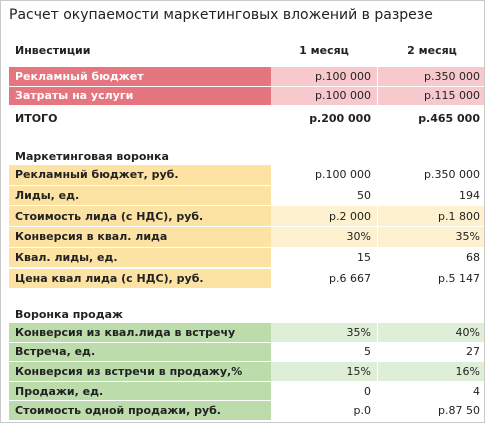  I want to click on section-heading: Воронка продаж, so click(69, 314).